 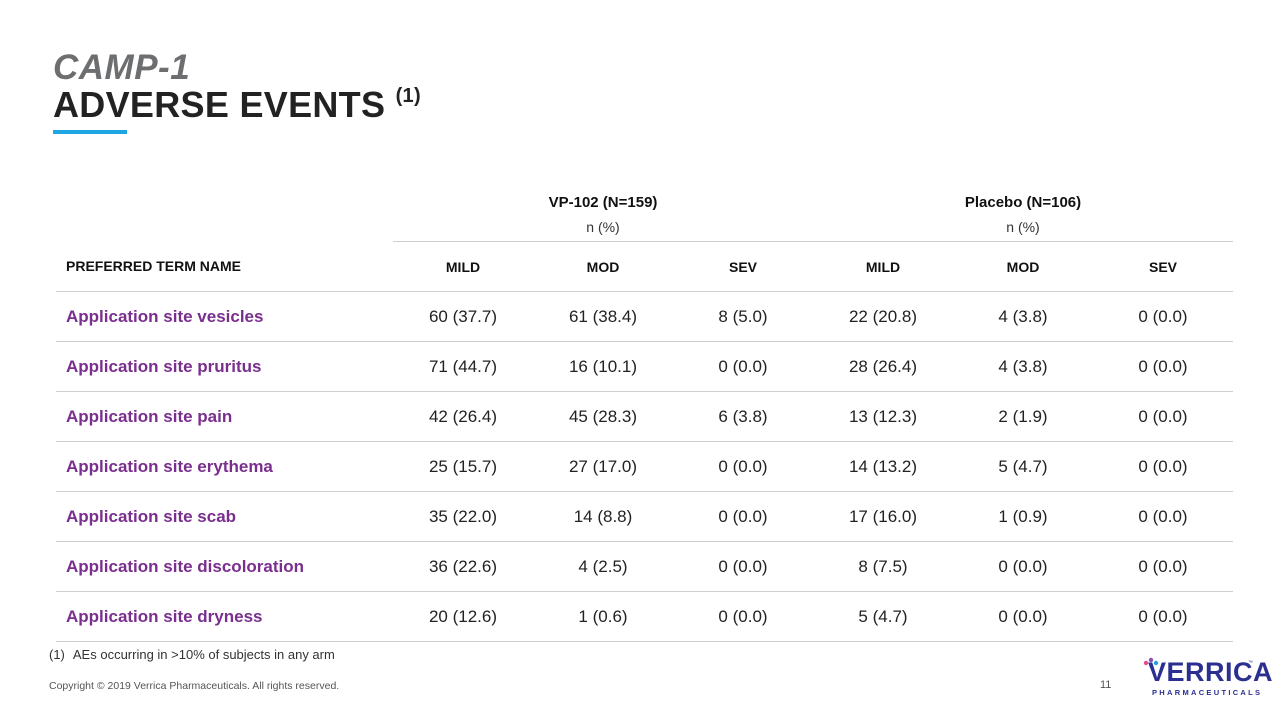 What do you see at coordinates (883, 416) in the screenshot?
I see `table-cell: 13 (12.3)` at bounding box center [883, 416].